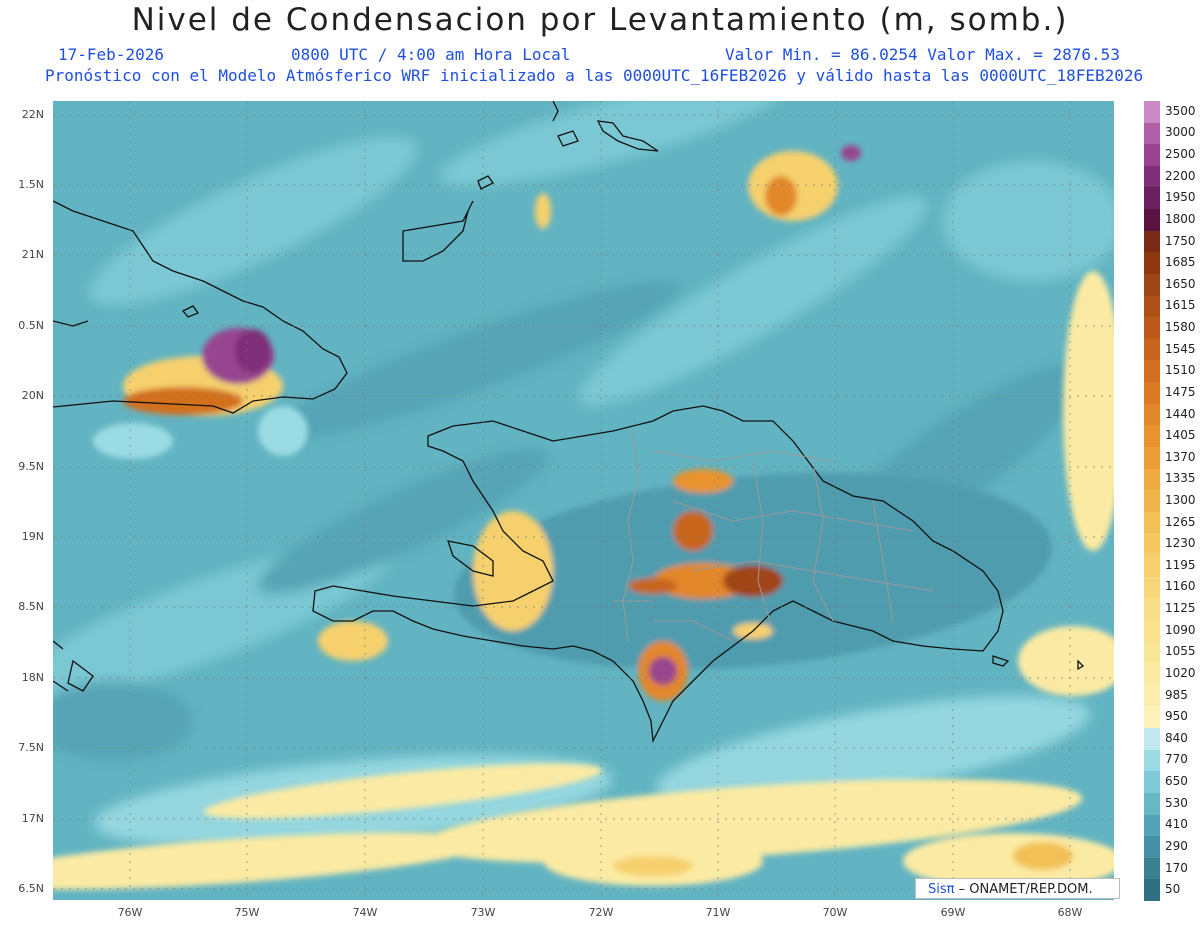 Image resolution: width=1200 pixels, height=927 pixels. Describe the element at coordinates (1180, 435) in the screenshot. I see `colorbar-level-label: 1405` at that location.